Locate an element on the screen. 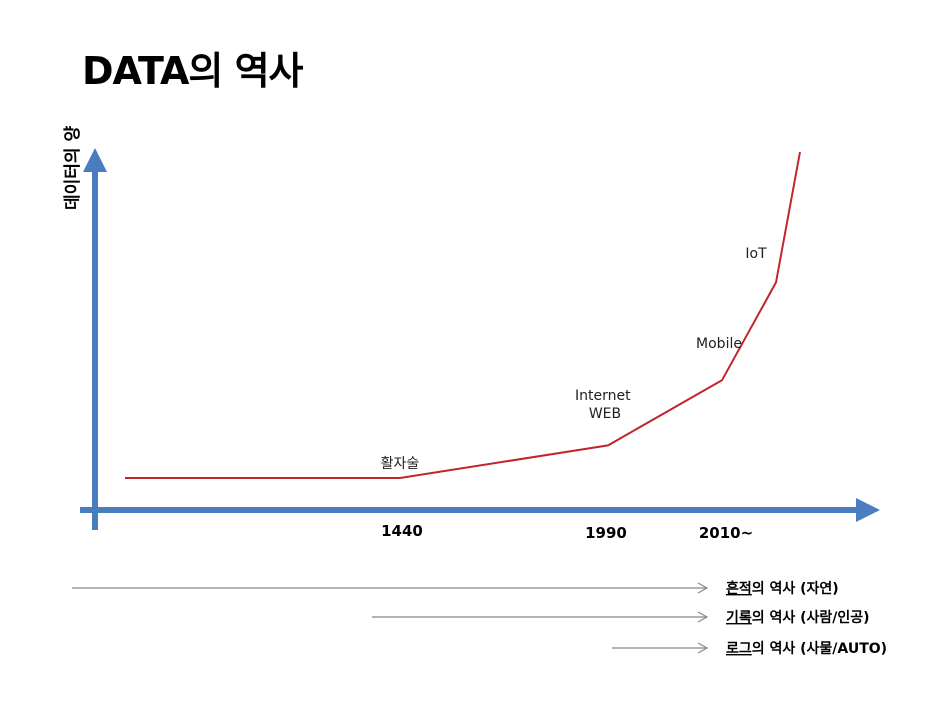 The image size is (947, 711). era-label-trace: 흔적의 역사 (자연) is located at coordinates (782, 588).